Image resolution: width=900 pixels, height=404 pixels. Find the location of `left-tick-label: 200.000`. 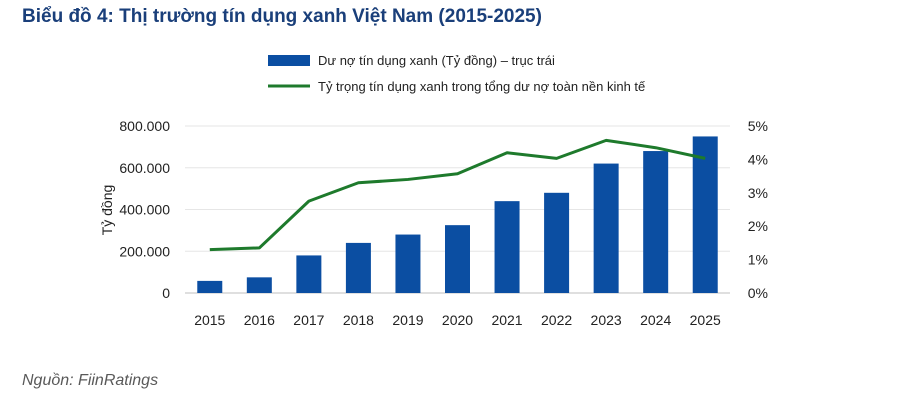

left-tick-label: 200.000 is located at coordinates (144, 251).